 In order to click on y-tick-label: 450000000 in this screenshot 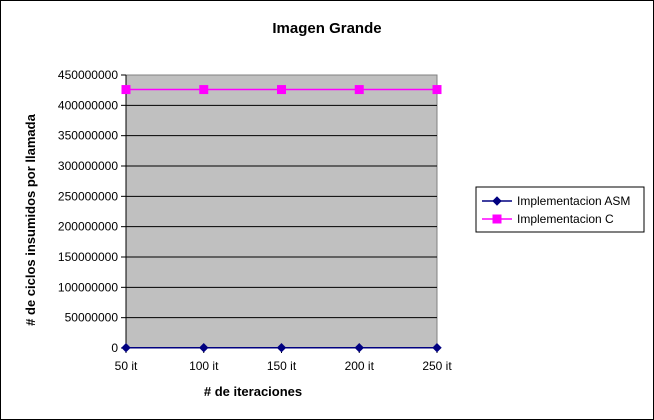, I will do `click(88, 75)`.